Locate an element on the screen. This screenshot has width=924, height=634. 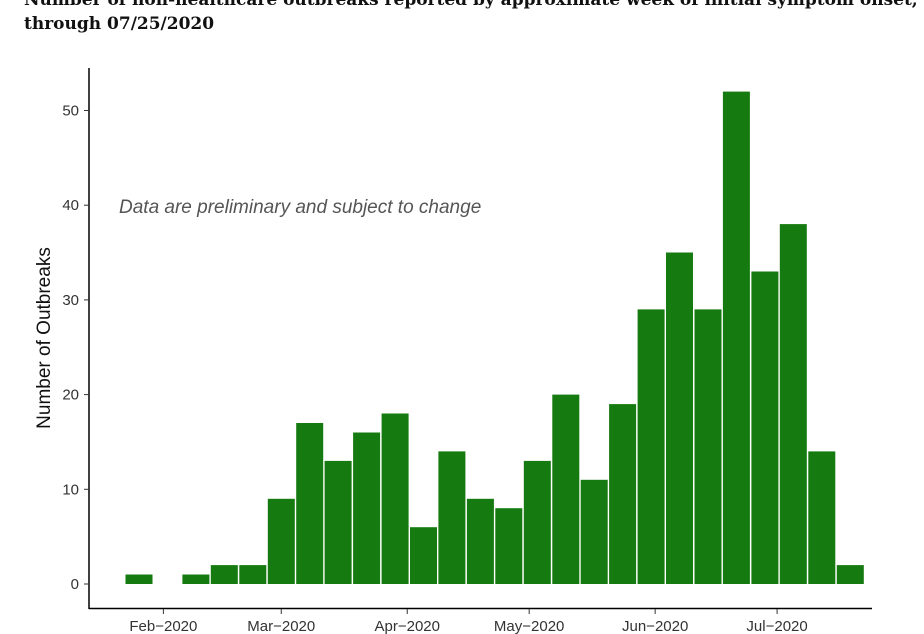
x-tick-label: May−2020 is located at coordinates (529, 626).